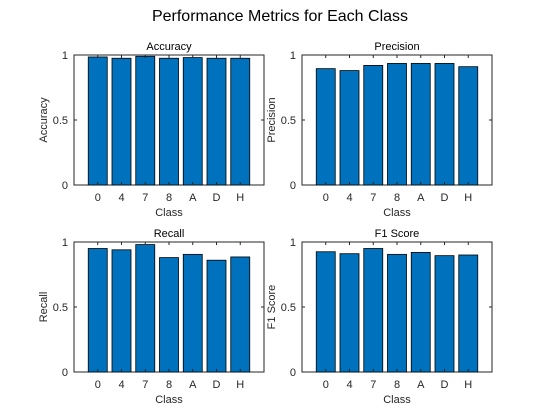  I want to click on subplot-title: F1 Score, so click(397, 234).